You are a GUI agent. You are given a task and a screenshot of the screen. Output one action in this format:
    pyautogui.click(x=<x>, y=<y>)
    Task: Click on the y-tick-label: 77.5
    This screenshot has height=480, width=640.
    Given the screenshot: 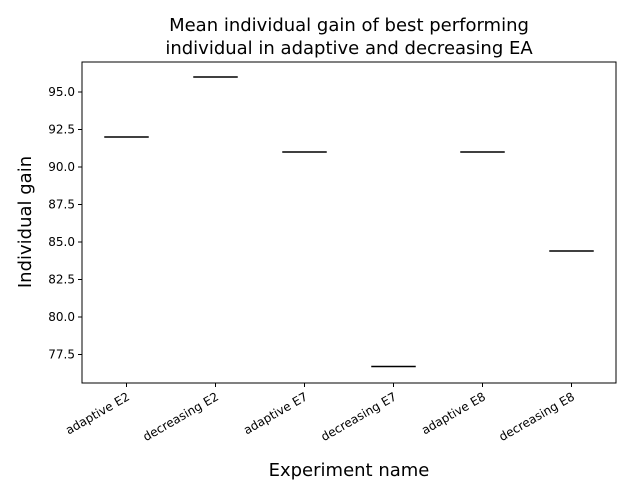 What is the action you would take?
    pyautogui.click(x=61, y=355)
    